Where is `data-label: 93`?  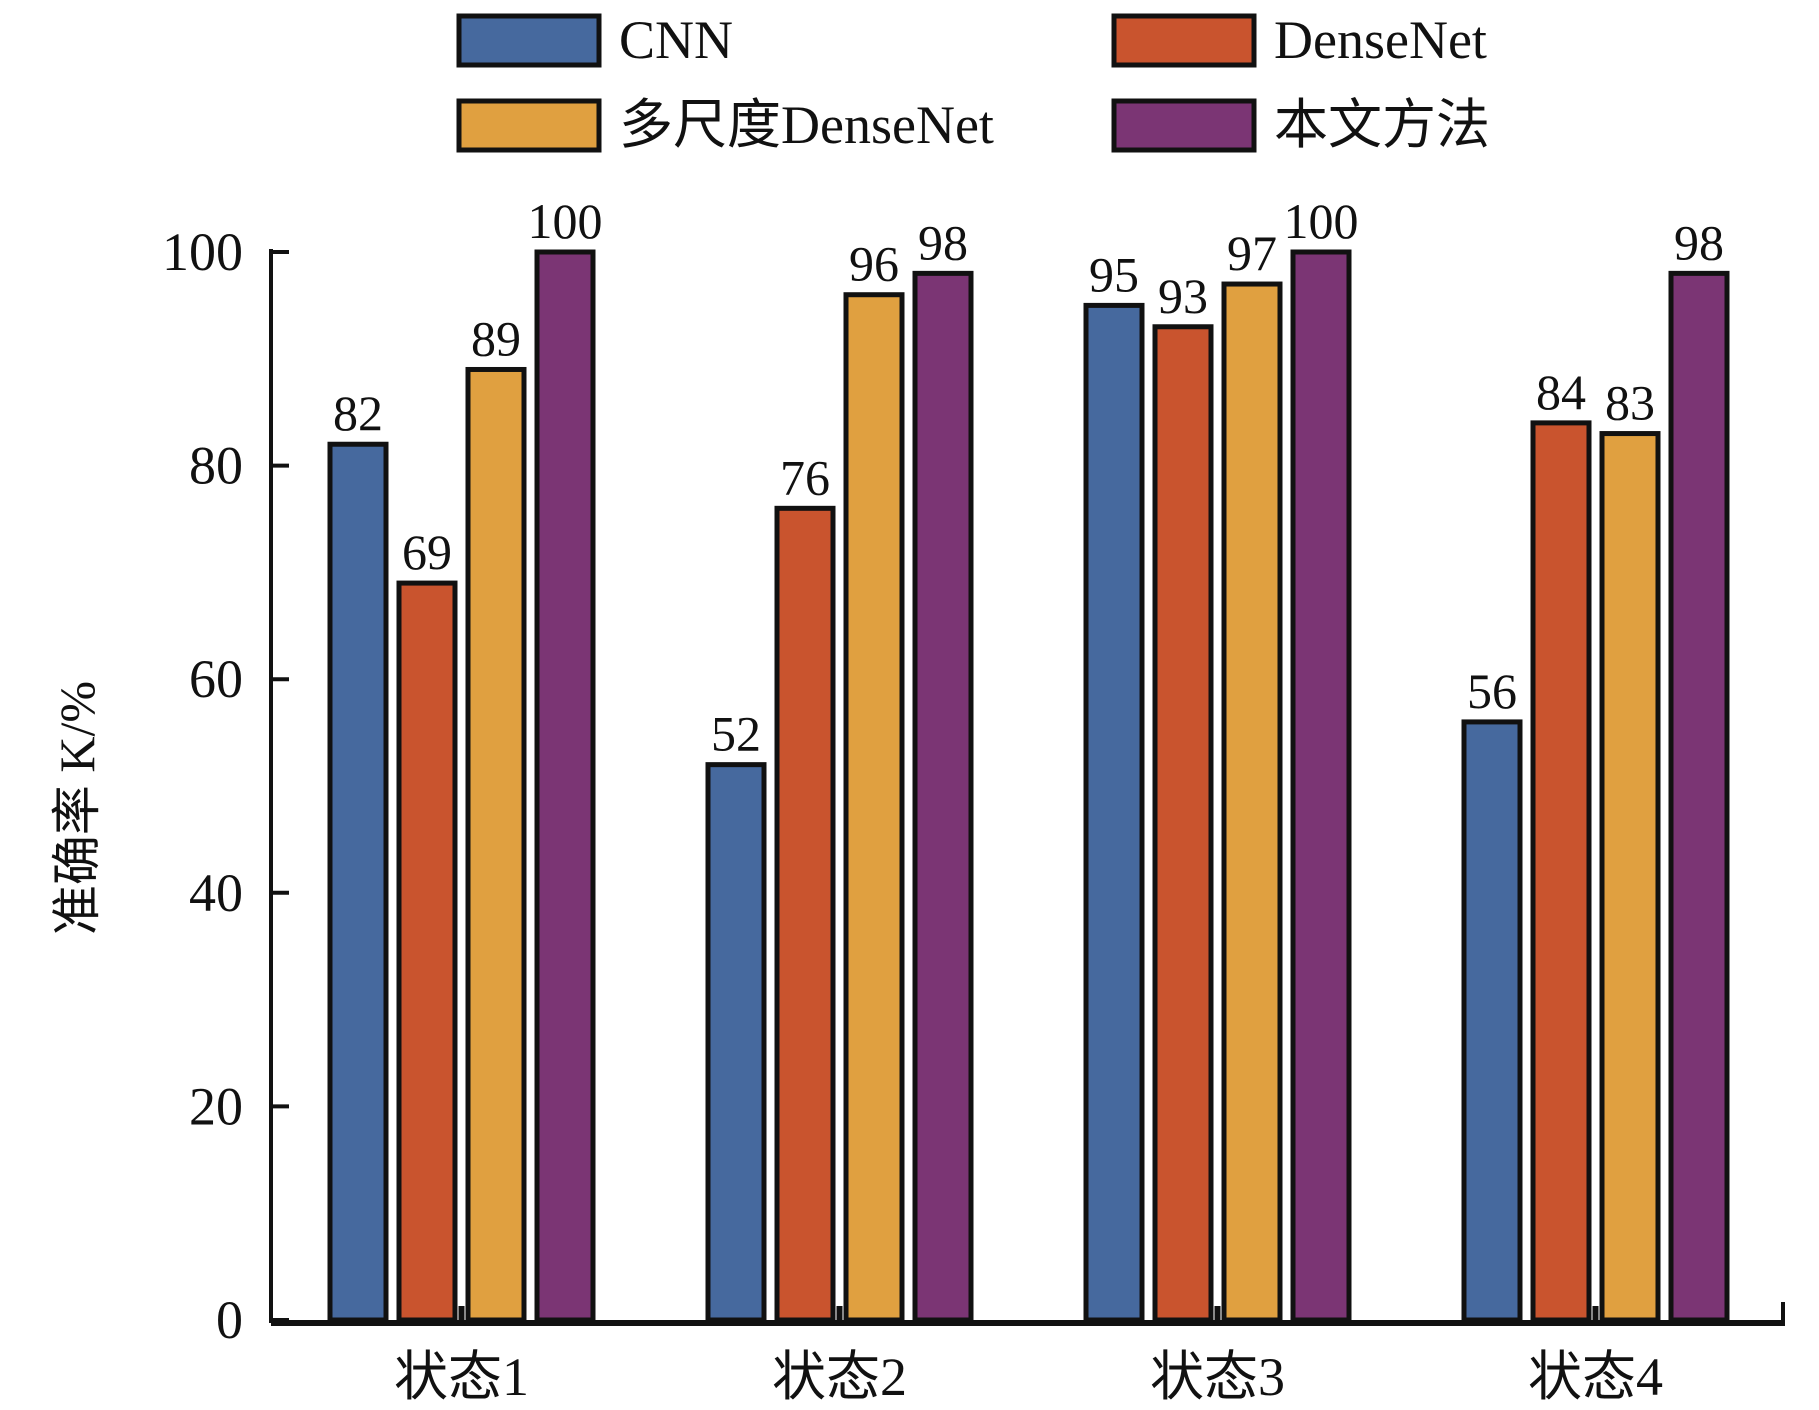 data-label: 93 is located at coordinates (1183, 296).